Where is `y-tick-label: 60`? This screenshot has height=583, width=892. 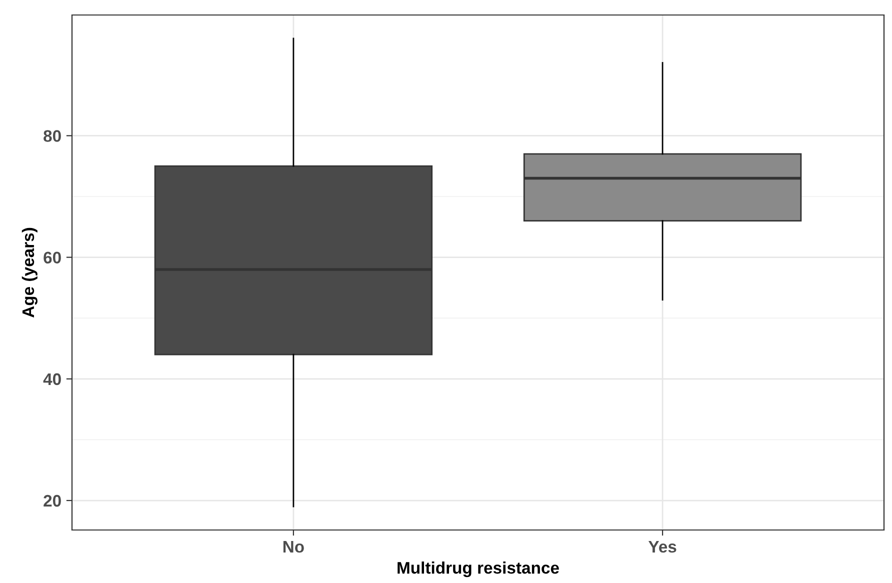 y-tick-label: 60 is located at coordinates (52, 258).